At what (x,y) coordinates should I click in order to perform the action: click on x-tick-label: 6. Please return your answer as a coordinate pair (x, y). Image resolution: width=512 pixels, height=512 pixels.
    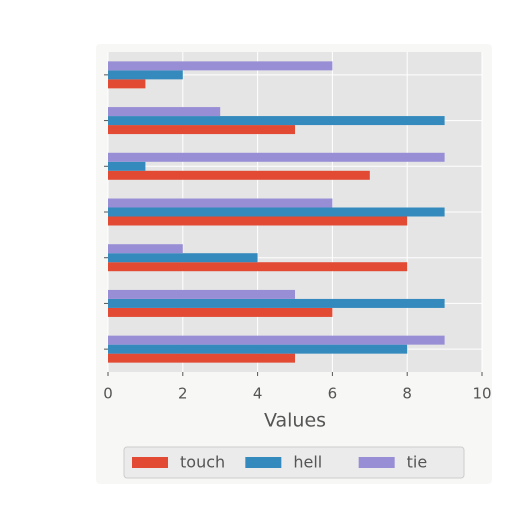
    Looking at the image, I should click on (333, 394).